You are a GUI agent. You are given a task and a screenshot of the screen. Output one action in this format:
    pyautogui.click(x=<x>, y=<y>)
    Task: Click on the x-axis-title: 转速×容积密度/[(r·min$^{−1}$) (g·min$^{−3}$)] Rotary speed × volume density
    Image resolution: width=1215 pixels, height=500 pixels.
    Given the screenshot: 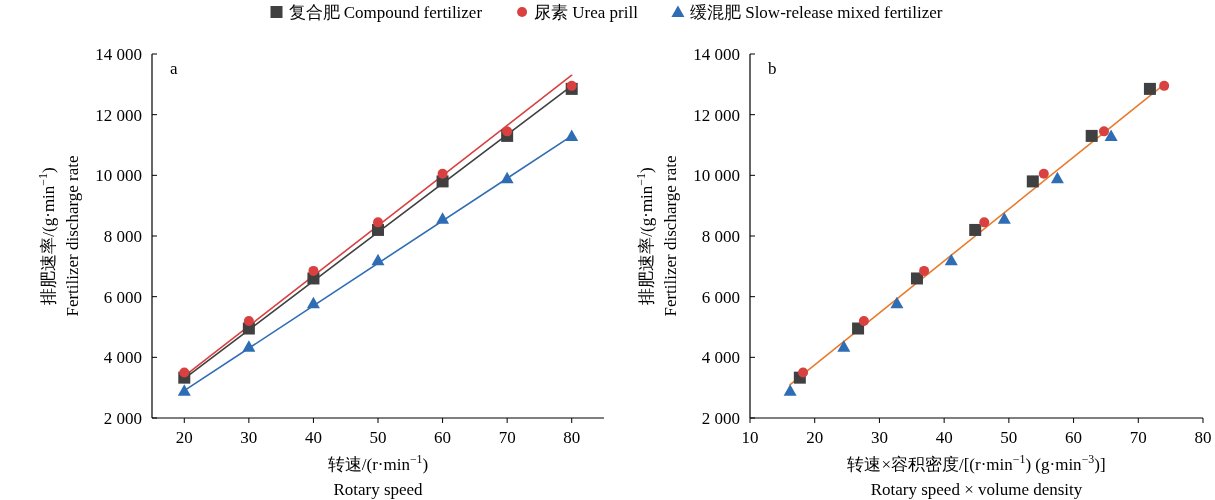 What is the action you would take?
    pyautogui.click(x=976, y=475)
    